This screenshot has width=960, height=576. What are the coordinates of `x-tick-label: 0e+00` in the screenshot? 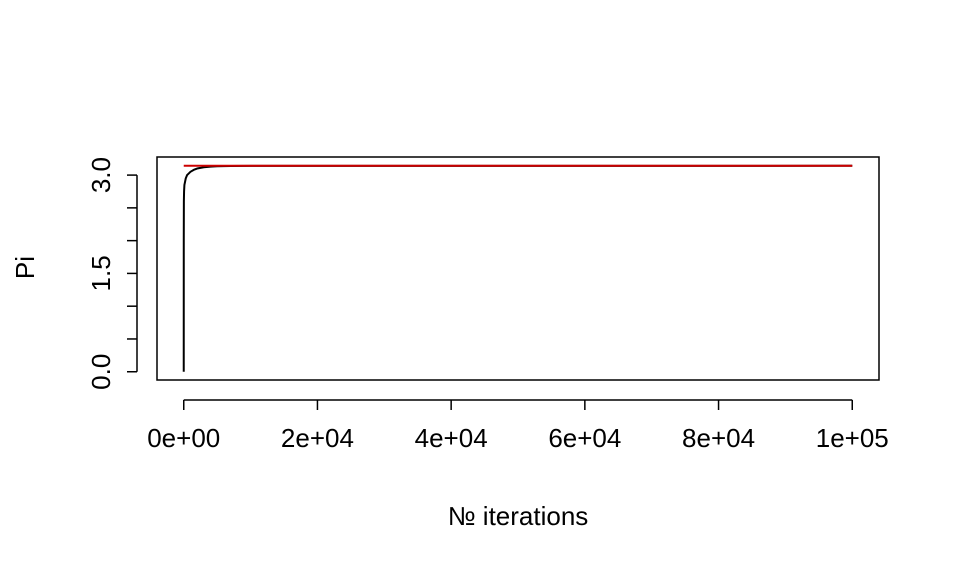 It's located at (183, 438).